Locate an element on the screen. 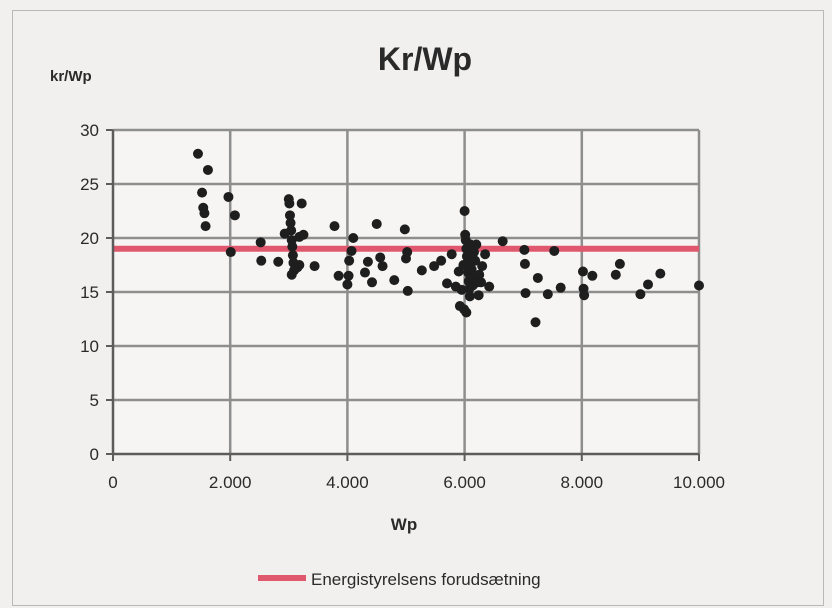 The image size is (832, 608). legend: Energistyrelsens forudsætning is located at coordinates (399, 579).